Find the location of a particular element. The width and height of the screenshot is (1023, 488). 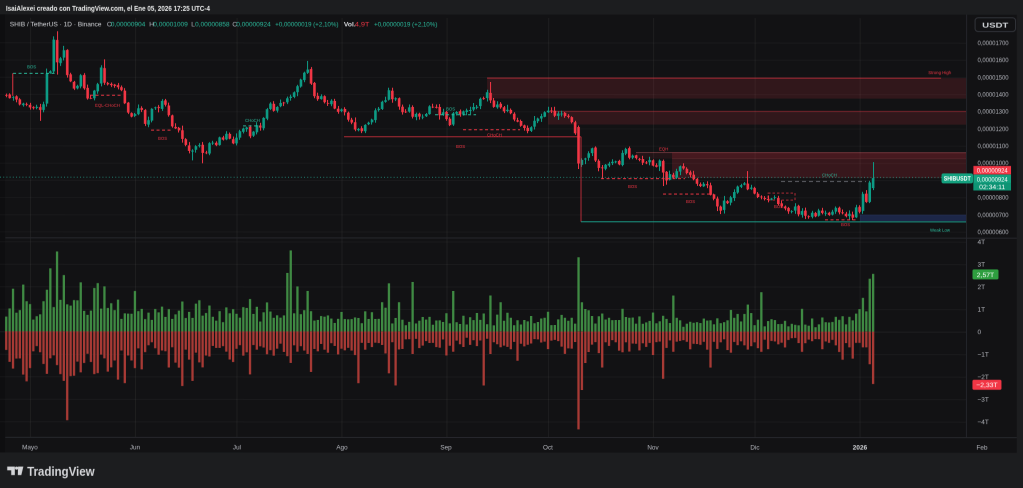

svg-text: Jun is located at coordinates (135, 447).